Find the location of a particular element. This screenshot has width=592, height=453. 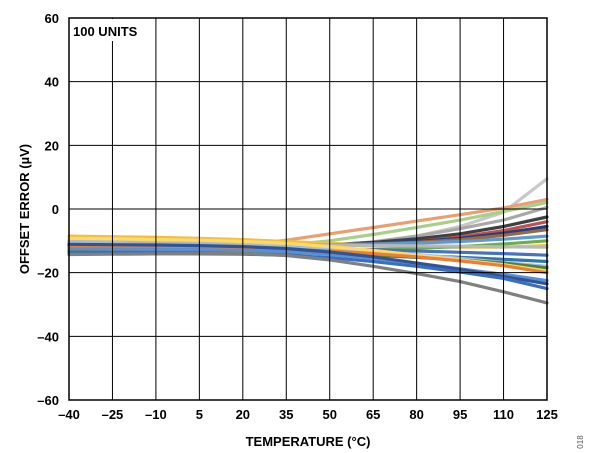

y-tick-label: –40 is located at coordinates (48, 336).